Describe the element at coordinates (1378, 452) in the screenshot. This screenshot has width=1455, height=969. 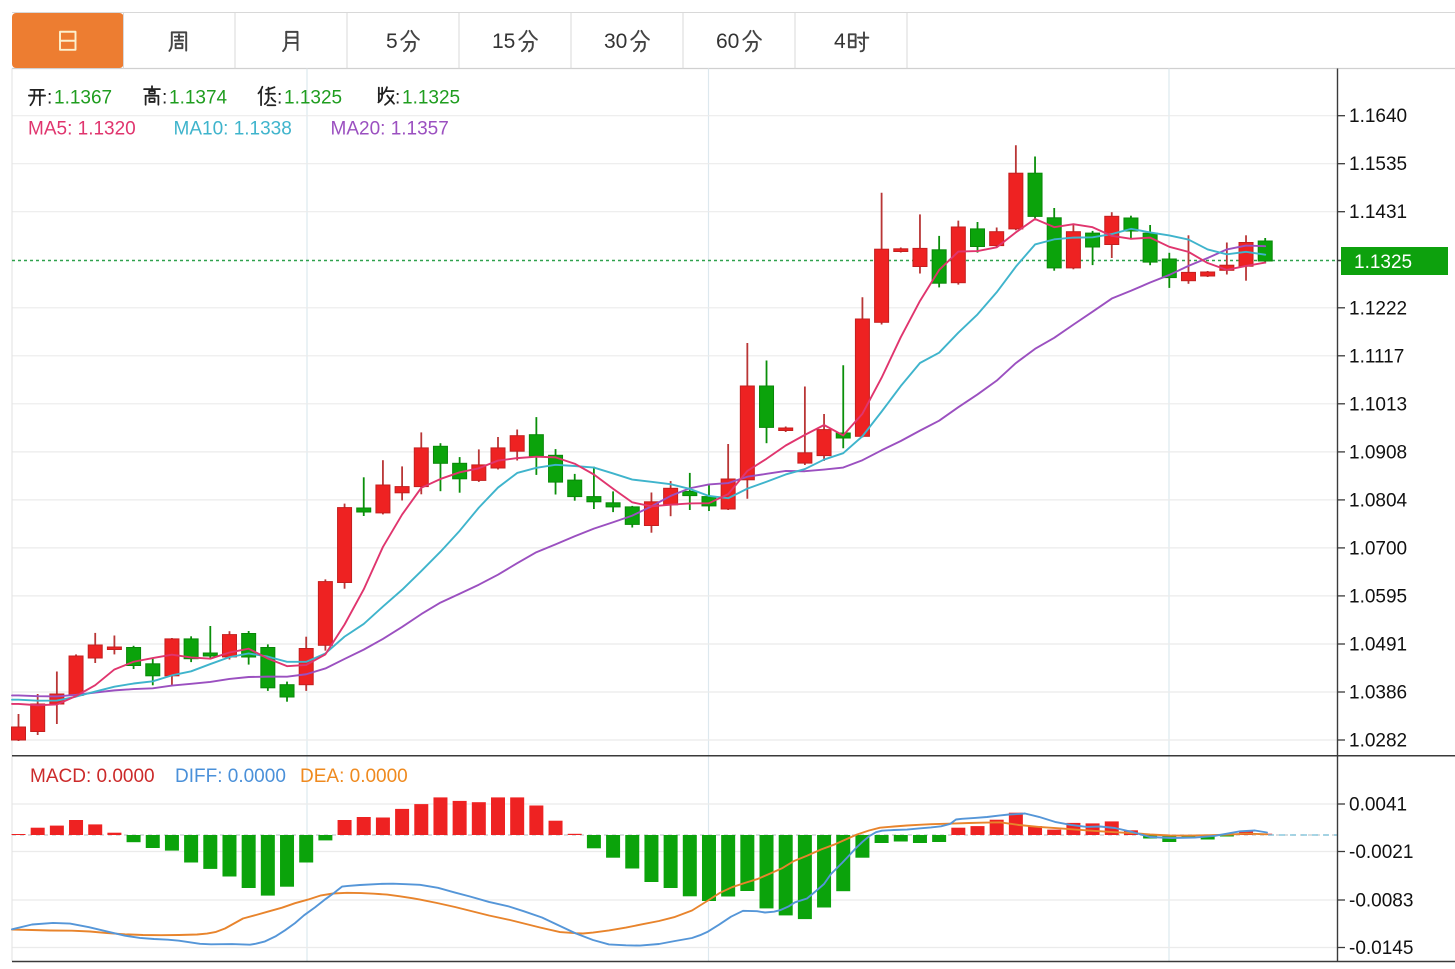
I see `svg-text: 1.0908` at that location.